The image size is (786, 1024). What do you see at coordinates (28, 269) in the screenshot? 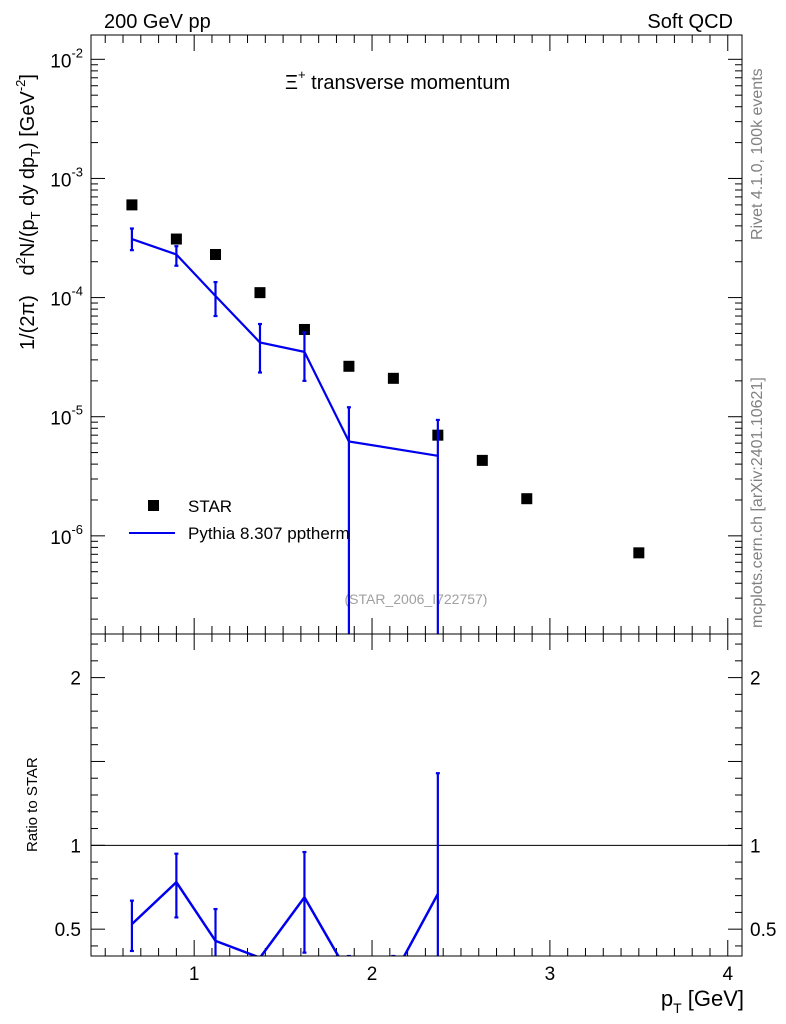
I see `ylabel-d: d` at bounding box center [28, 269].